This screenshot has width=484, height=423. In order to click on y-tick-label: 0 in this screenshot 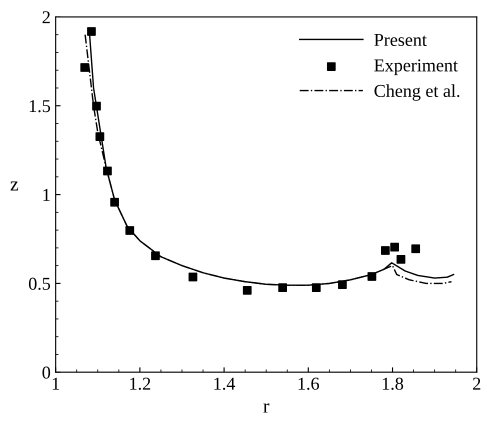, I will do `click(46, 372)`.